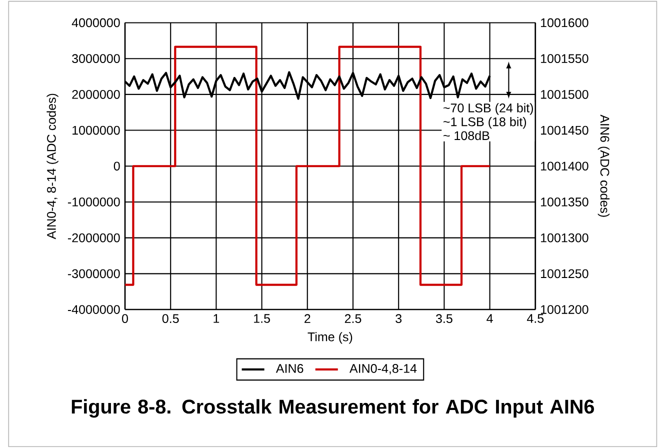  What do you see at coordinates (333, 408) in the screenshot?
I see `text: Figure 8-8. Crosstalk Measurement for ADC Input AIN6` at bounding box center [333, 408].